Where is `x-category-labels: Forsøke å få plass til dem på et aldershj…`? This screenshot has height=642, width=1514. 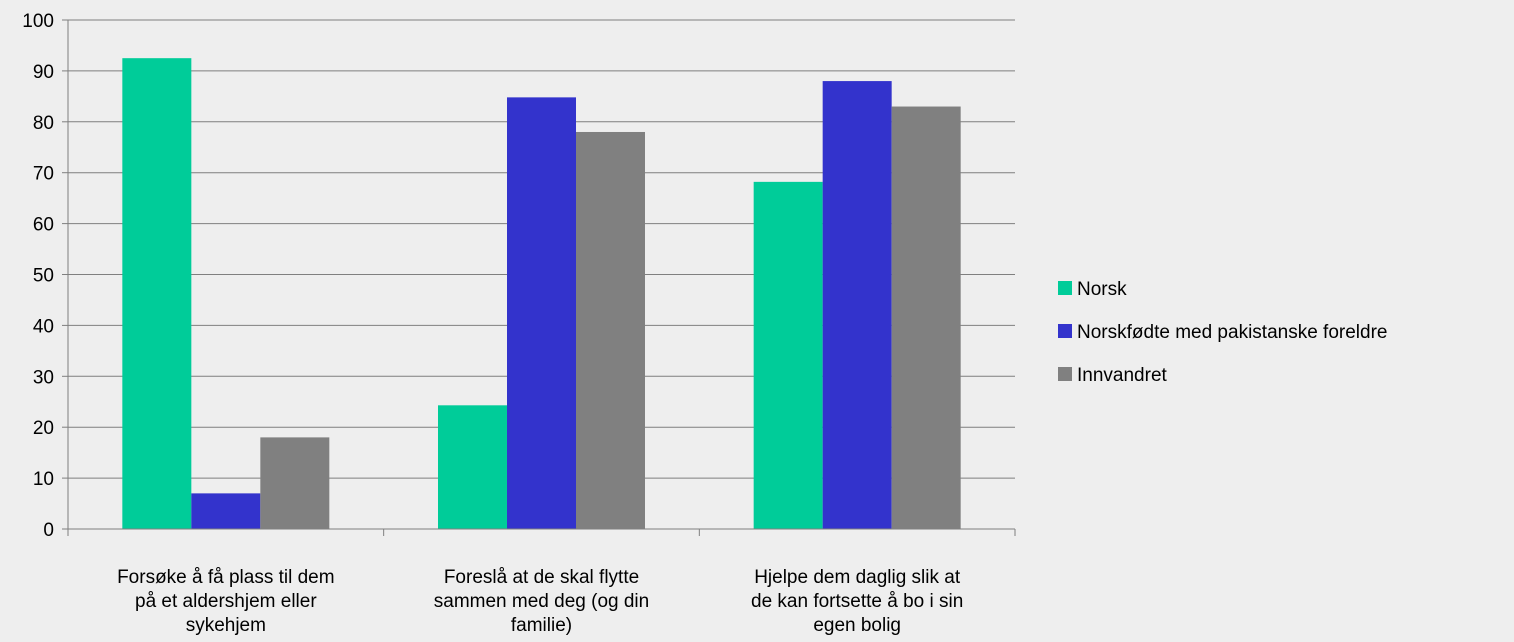 x-category-labels: Forsøke å få plass til dem på et aldershj… is located at coordinates (540, 601).